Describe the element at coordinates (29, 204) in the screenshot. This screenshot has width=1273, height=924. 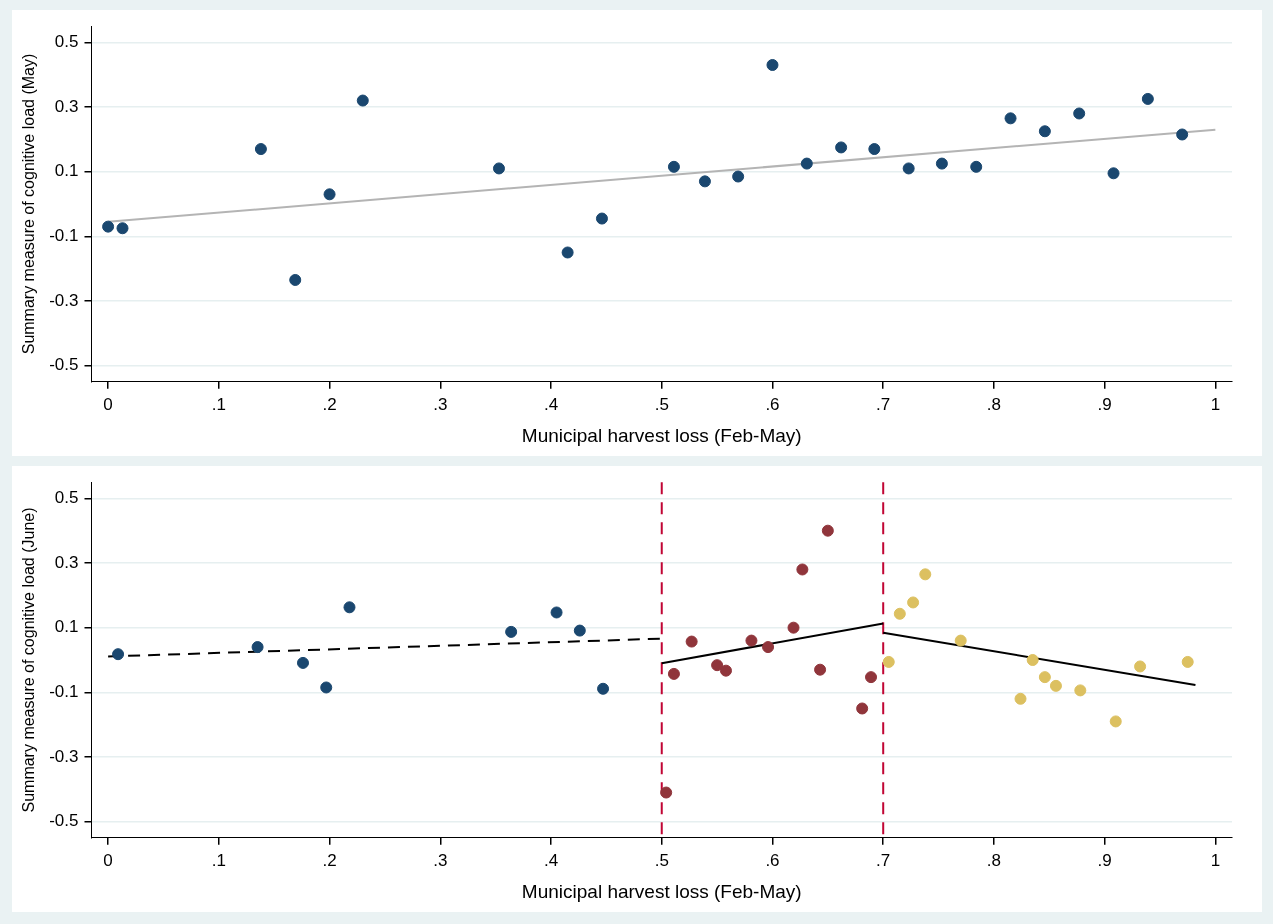
I see `y-axis-title: Summary measure of cognitive load (May)` at that location.